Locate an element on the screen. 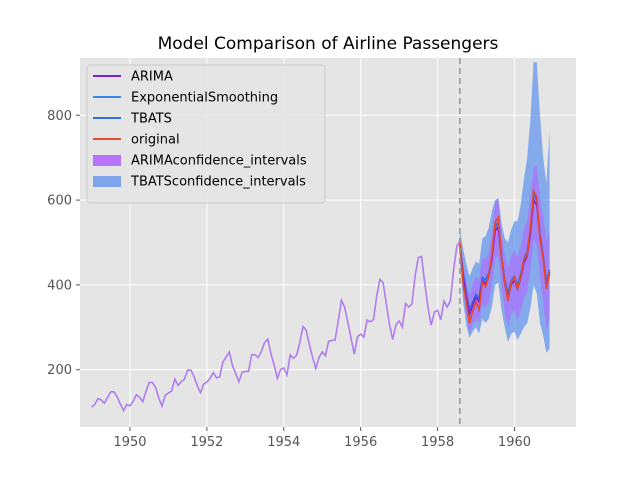  legend-swatch-arima-ci is located at coordinates (107, 160).